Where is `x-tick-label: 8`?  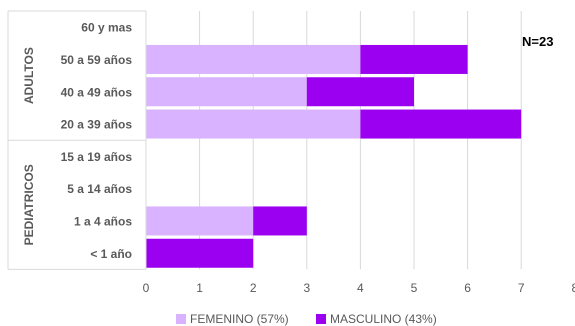
x-tick-label: 8 is located at coordinates (573, 288).